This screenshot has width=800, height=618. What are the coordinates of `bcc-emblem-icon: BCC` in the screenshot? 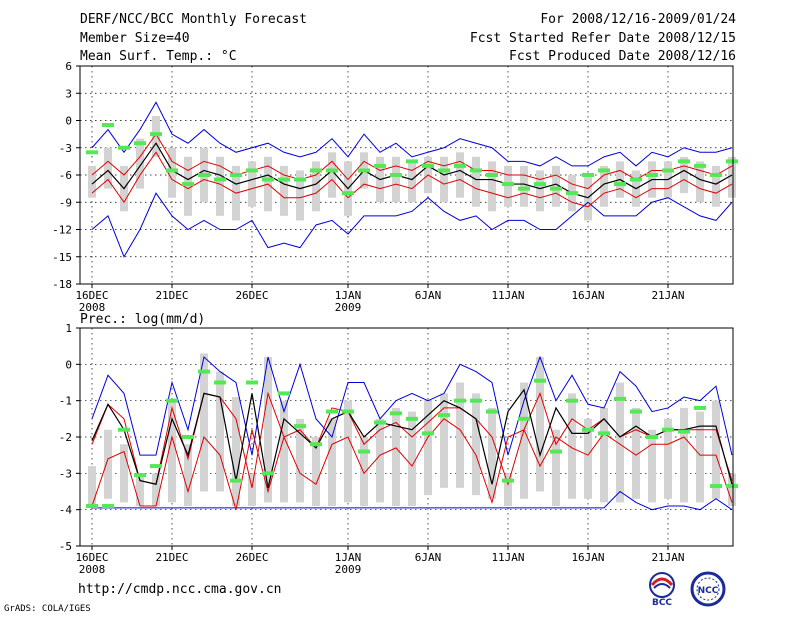 It's located at (662, 590).